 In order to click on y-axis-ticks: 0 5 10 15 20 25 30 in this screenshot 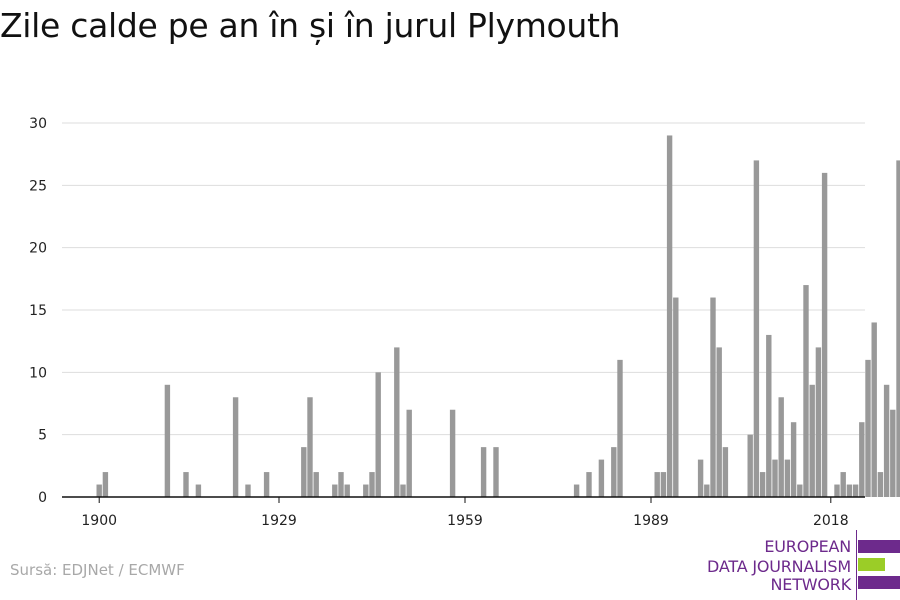, I will do `click(38, 311)`.